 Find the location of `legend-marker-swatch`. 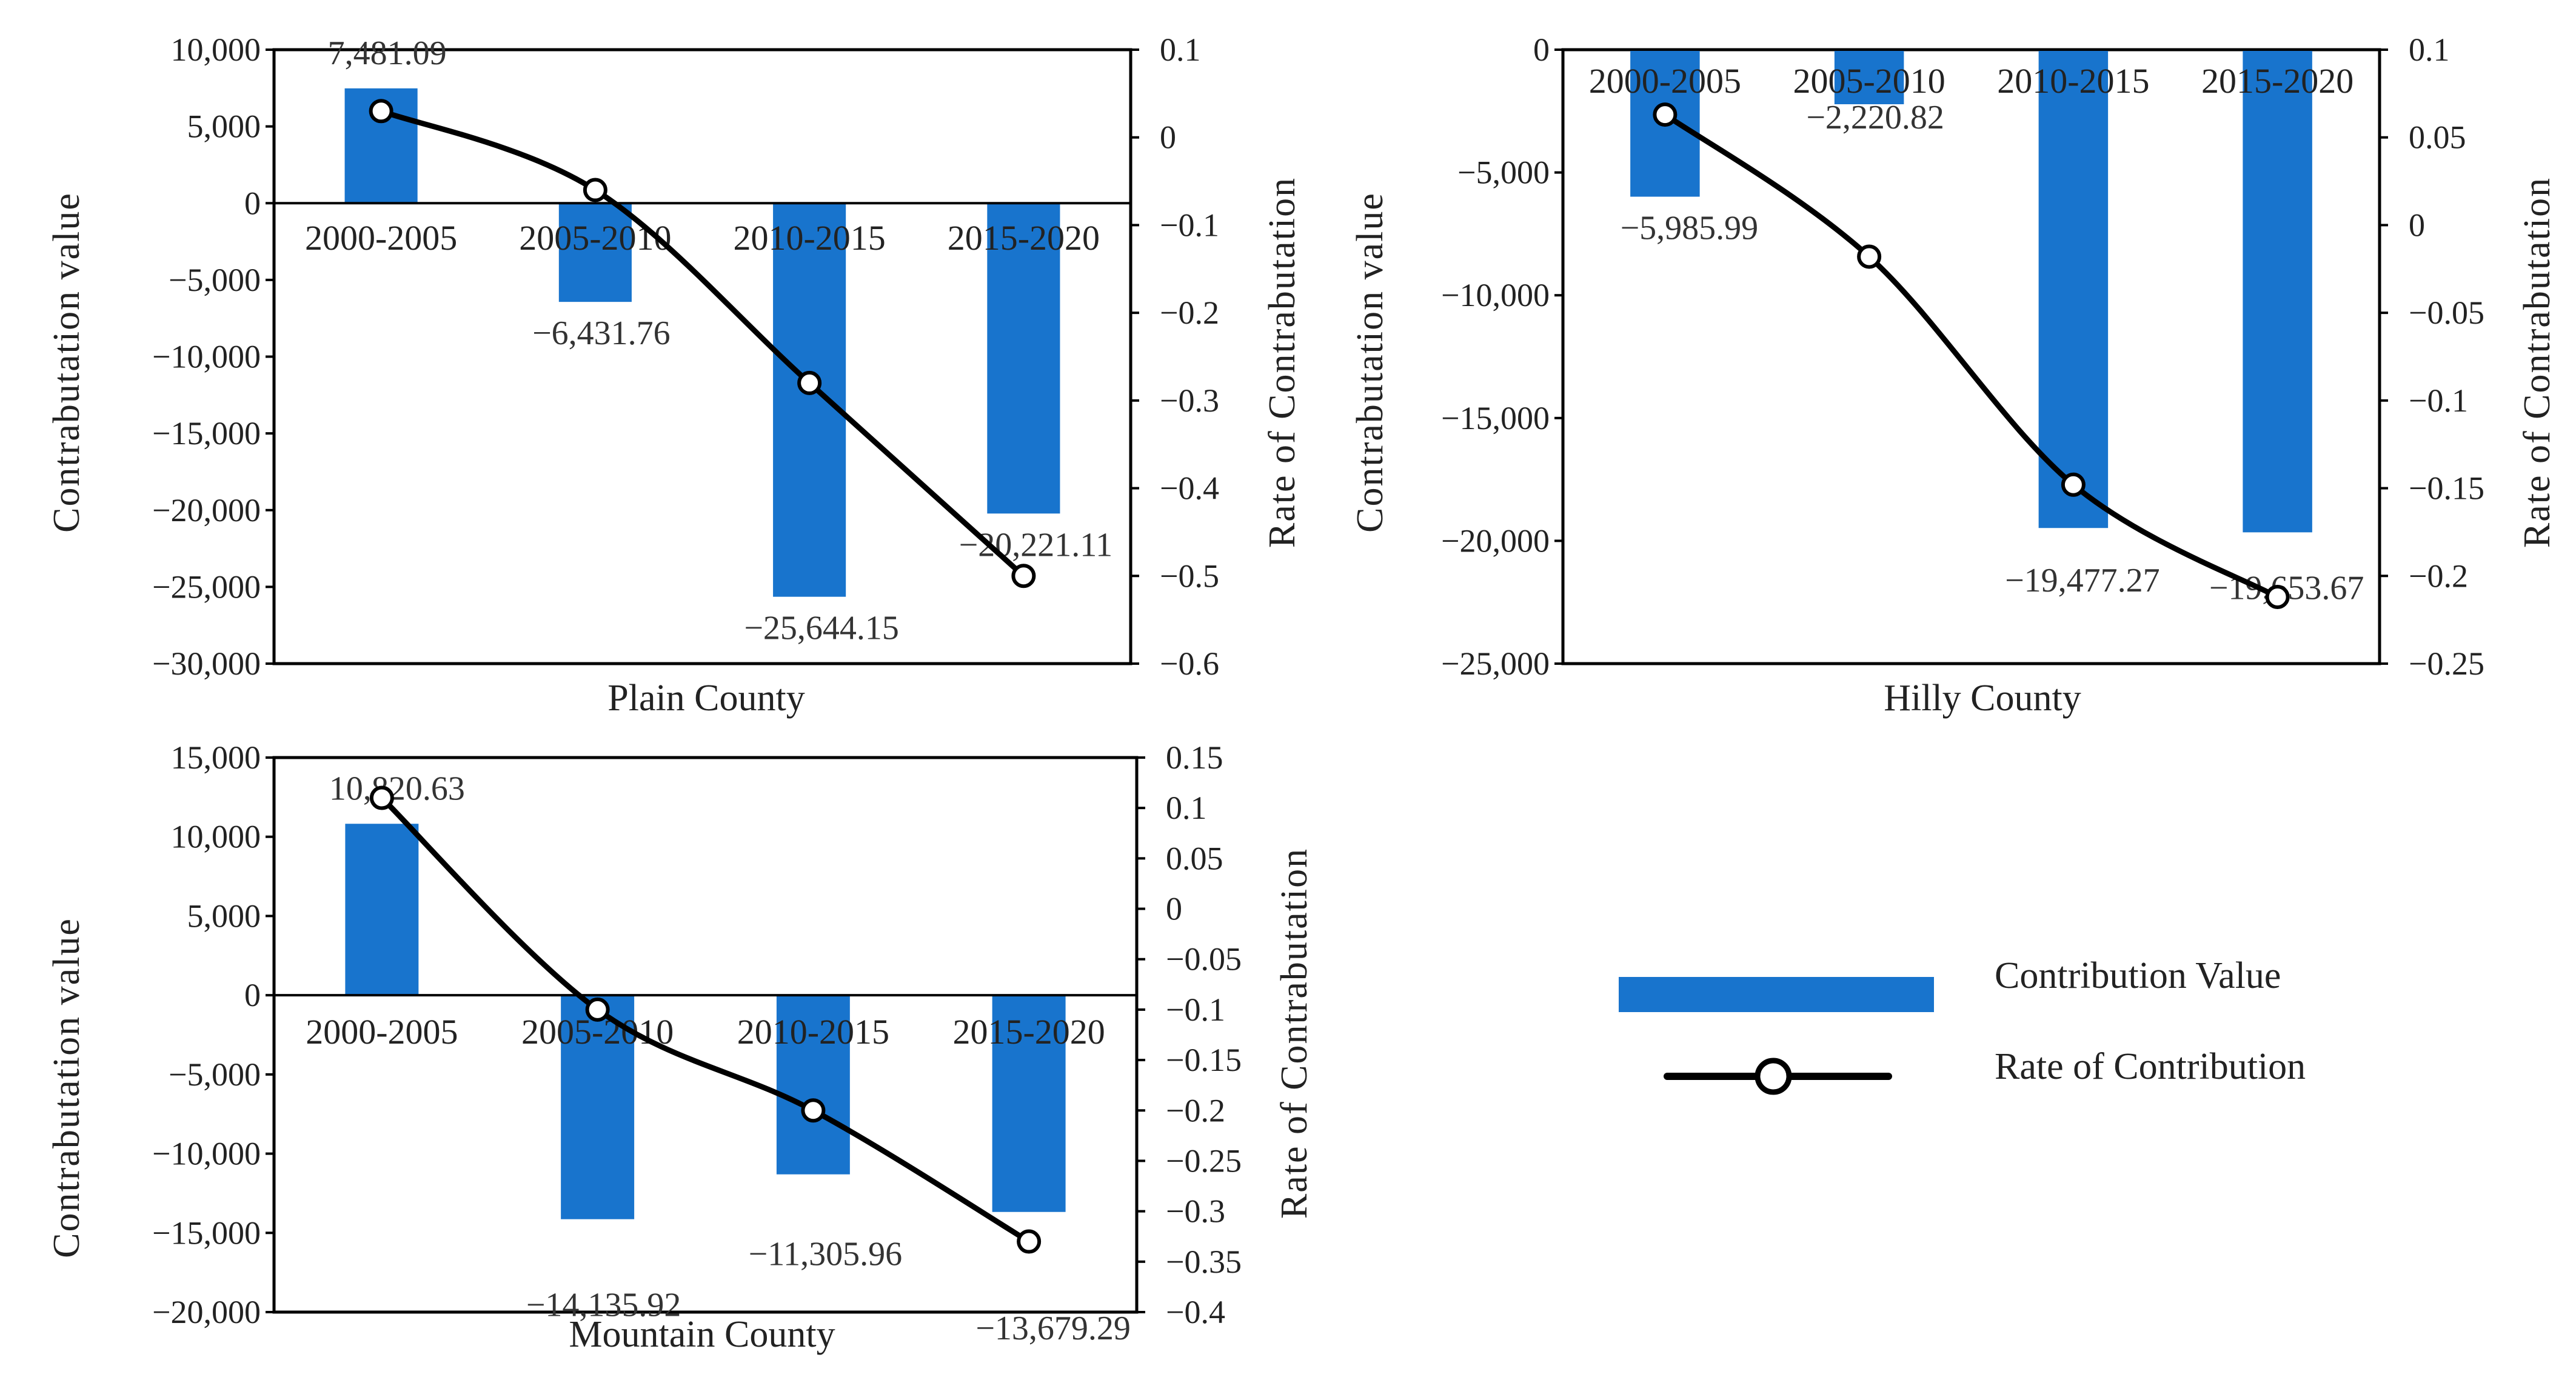

legend-marker-swatch is located at coordinates (1773, 1076).